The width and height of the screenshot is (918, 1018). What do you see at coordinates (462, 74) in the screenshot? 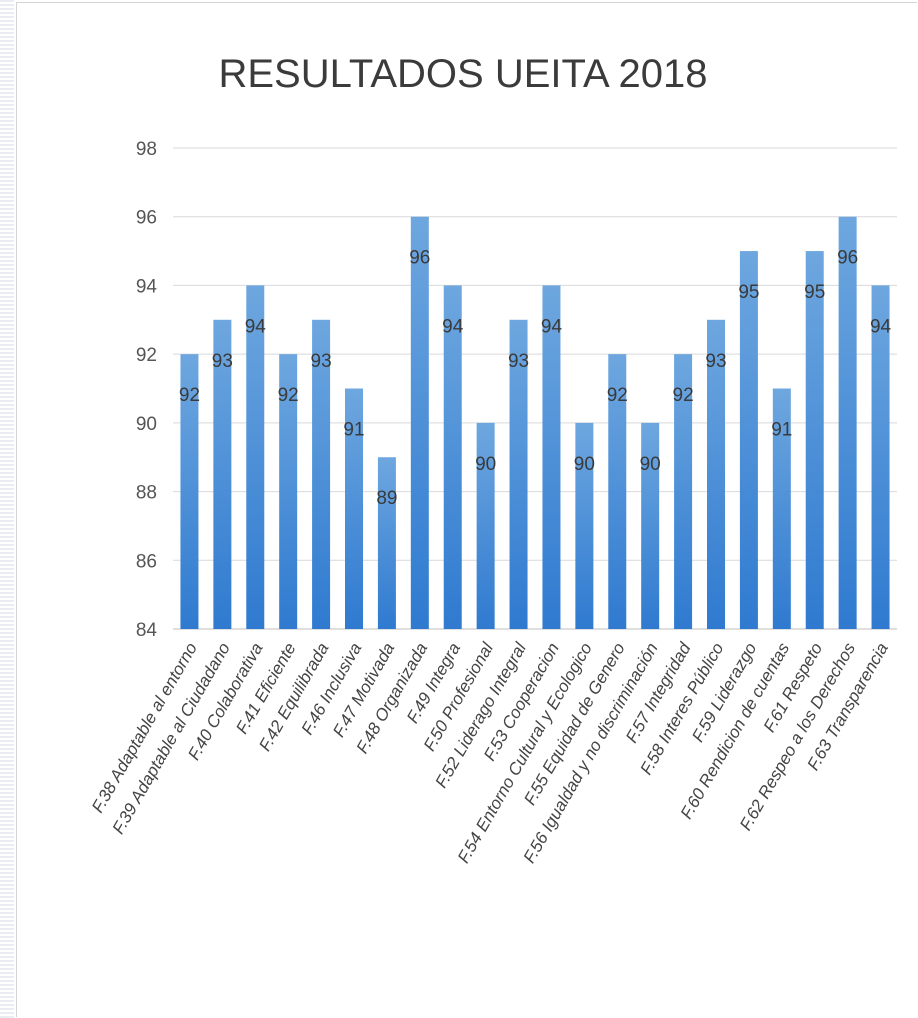
I see `chart-title: RESULTADOS UEITA 2018` at bounding box center [462, 74].